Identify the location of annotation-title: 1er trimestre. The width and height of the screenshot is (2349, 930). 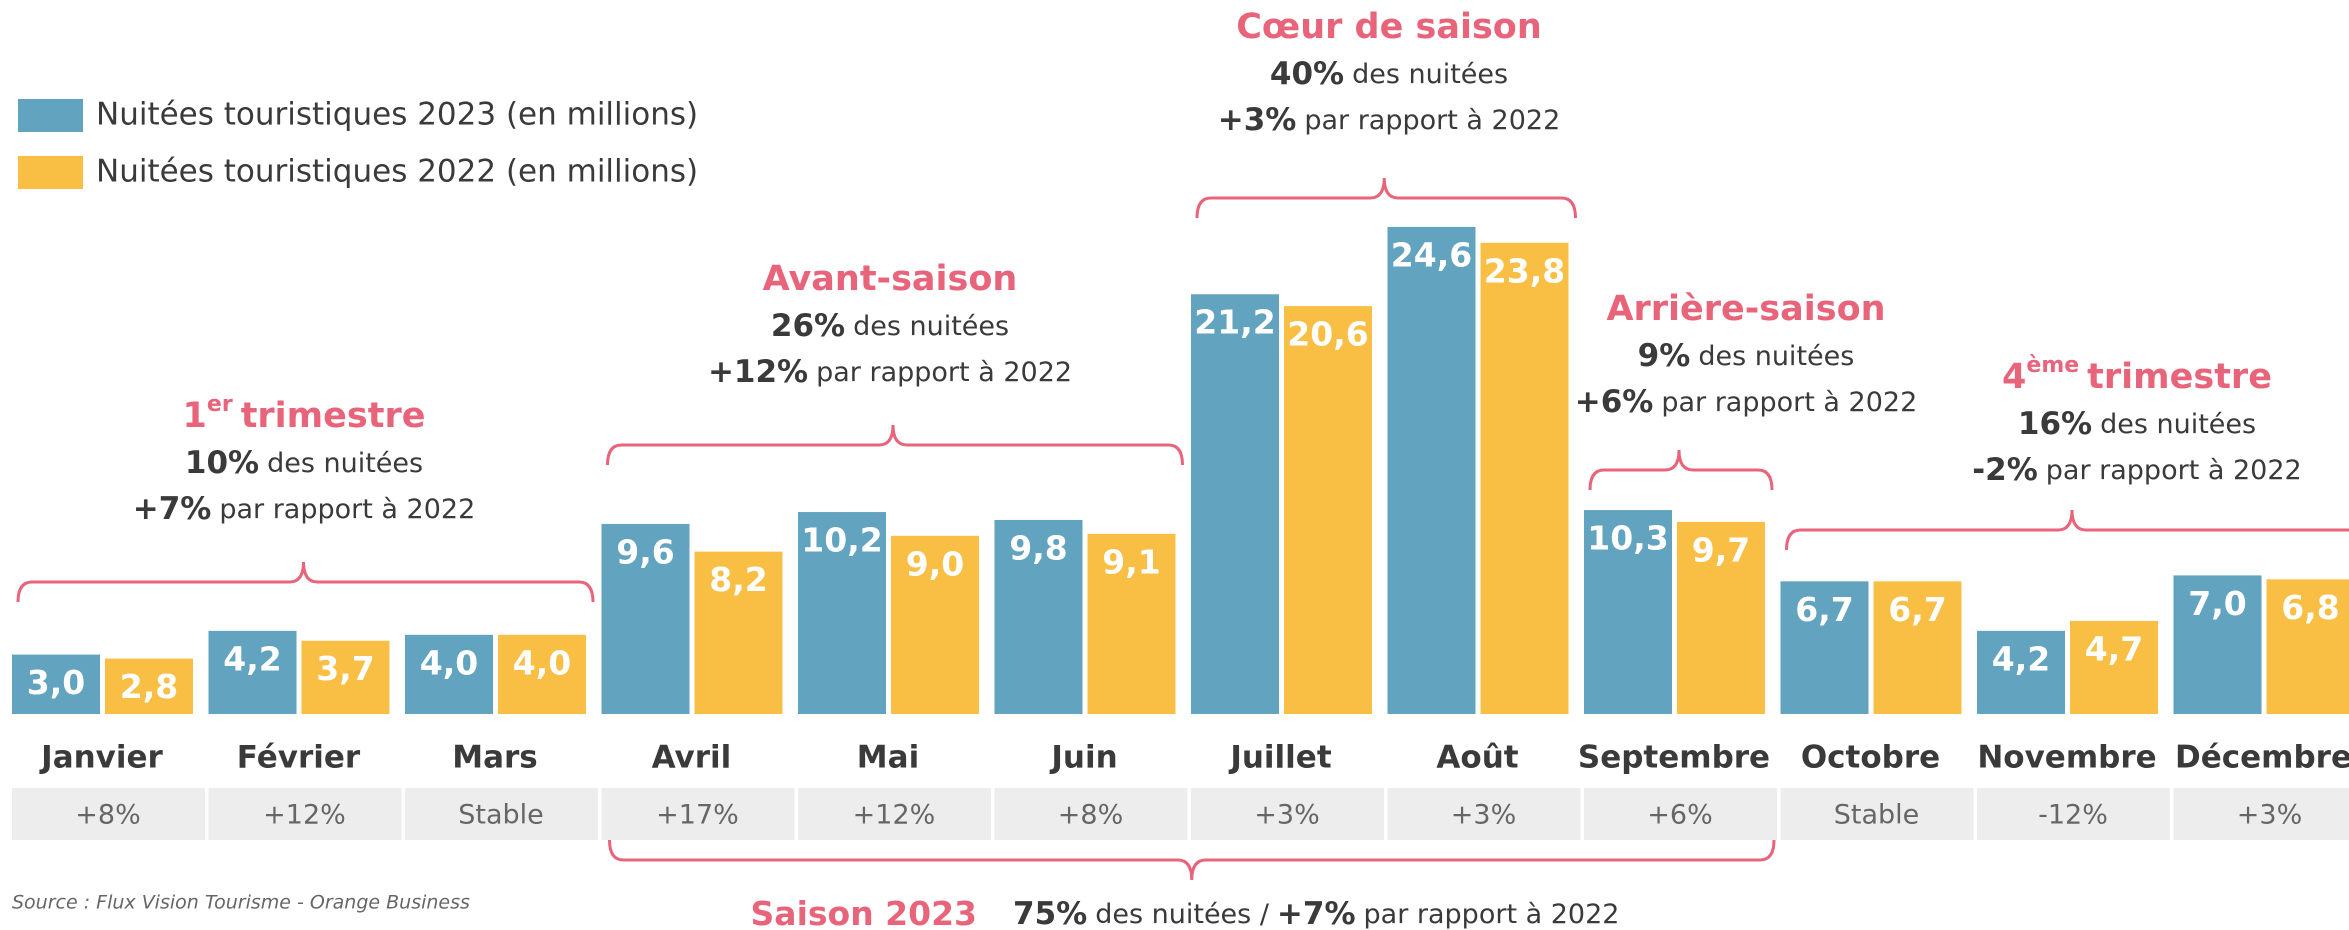
(304, 414).